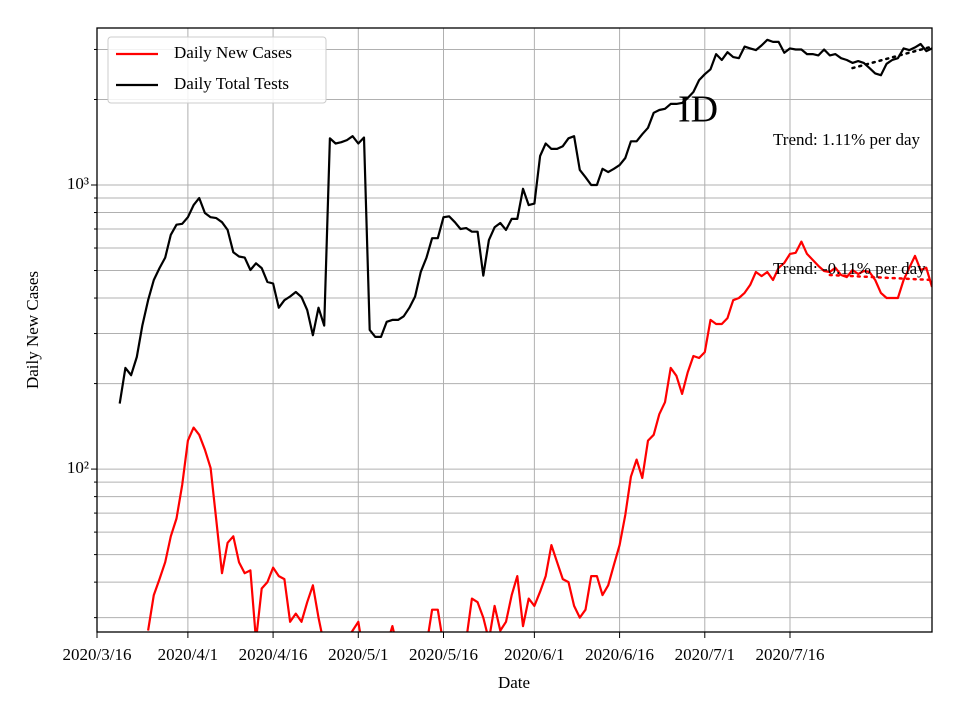  I want to click on legend-label: Daily New Cases, so click(233, 52).